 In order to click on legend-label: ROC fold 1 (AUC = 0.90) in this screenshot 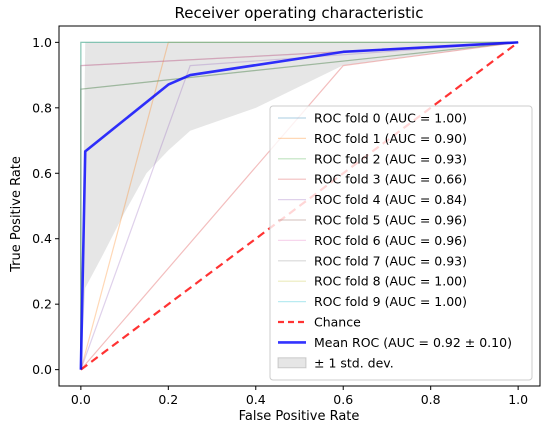, I will do `click(390, 138)`.